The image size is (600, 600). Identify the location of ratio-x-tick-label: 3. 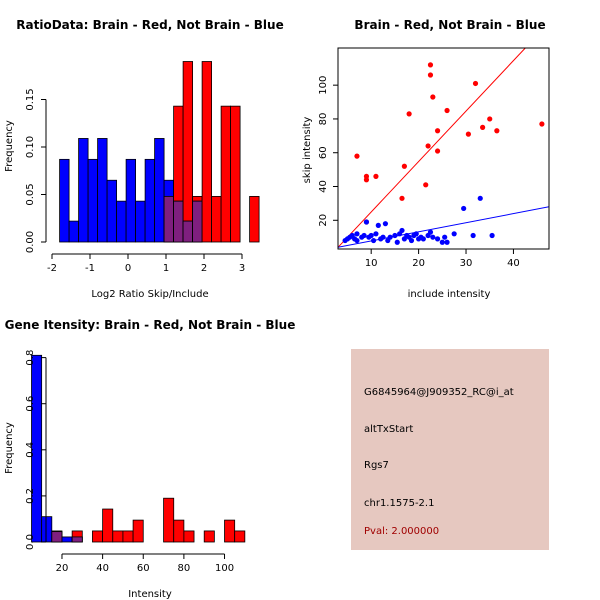
(242, 268).